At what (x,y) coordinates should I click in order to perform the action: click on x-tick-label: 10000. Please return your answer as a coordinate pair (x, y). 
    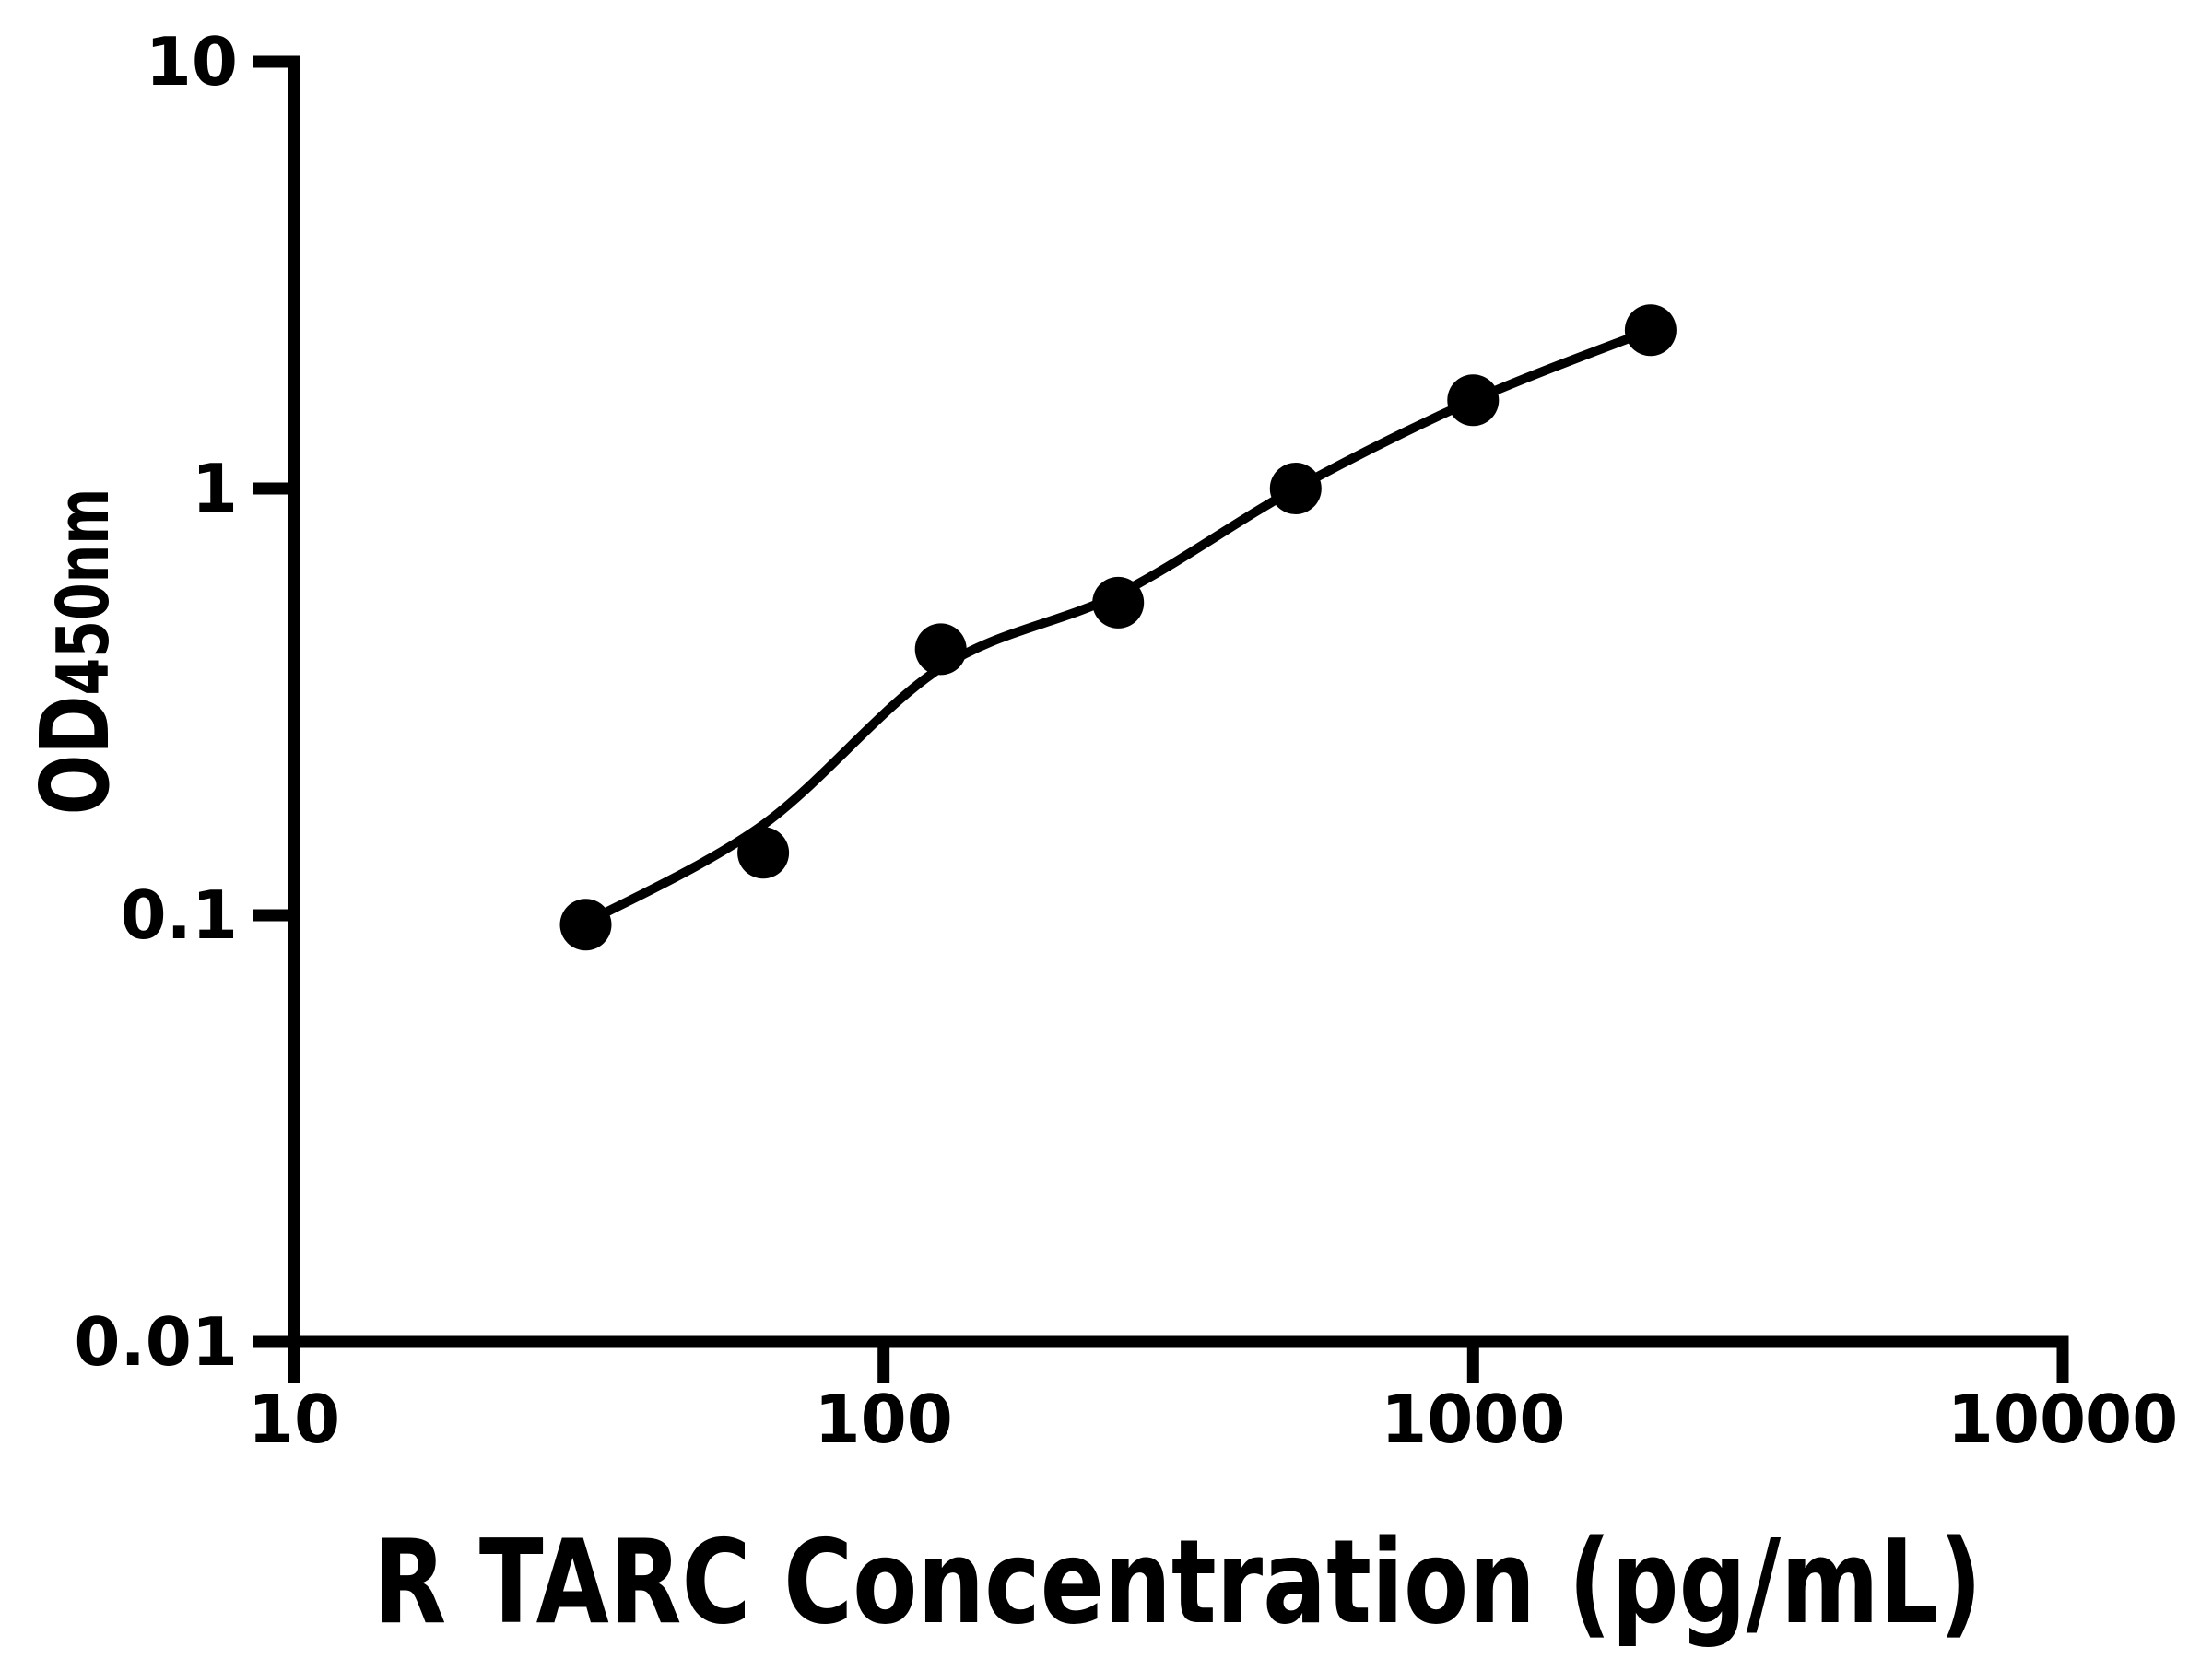
    Looking at the image, I should click on (2063, 1419).